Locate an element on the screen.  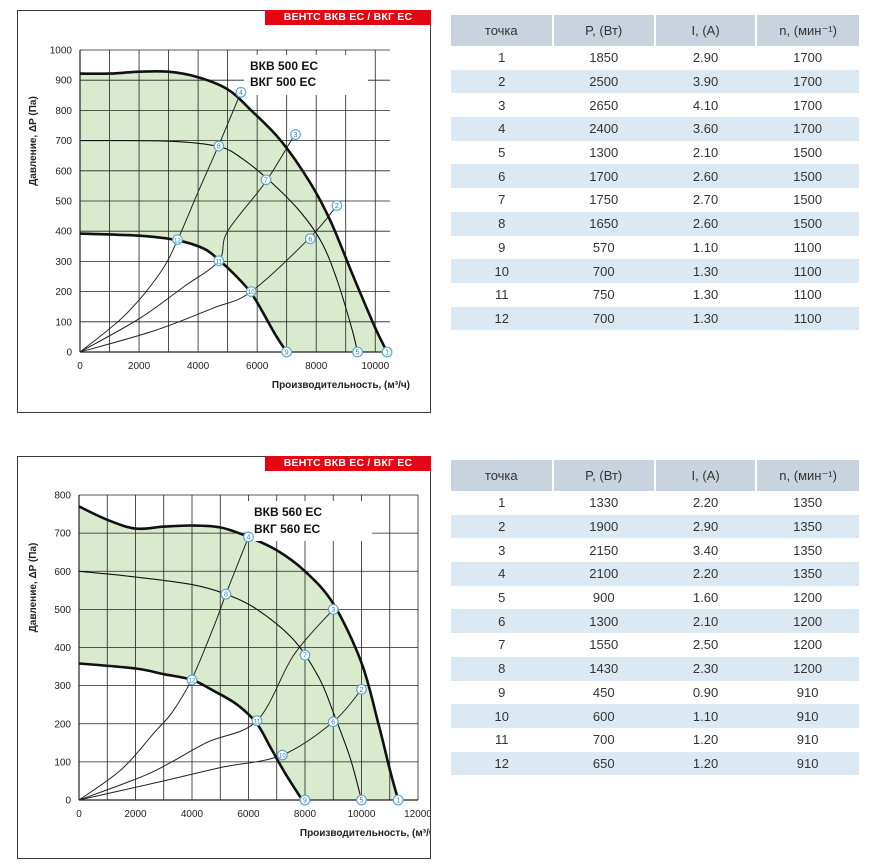
system-line is located at coordinates (206, 705).